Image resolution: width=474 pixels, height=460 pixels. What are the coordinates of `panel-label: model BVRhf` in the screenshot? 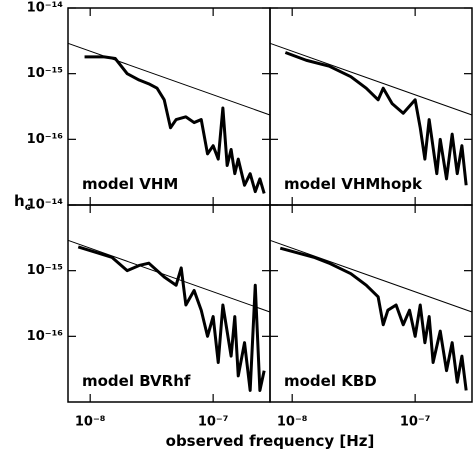 It's located at (136, 381).